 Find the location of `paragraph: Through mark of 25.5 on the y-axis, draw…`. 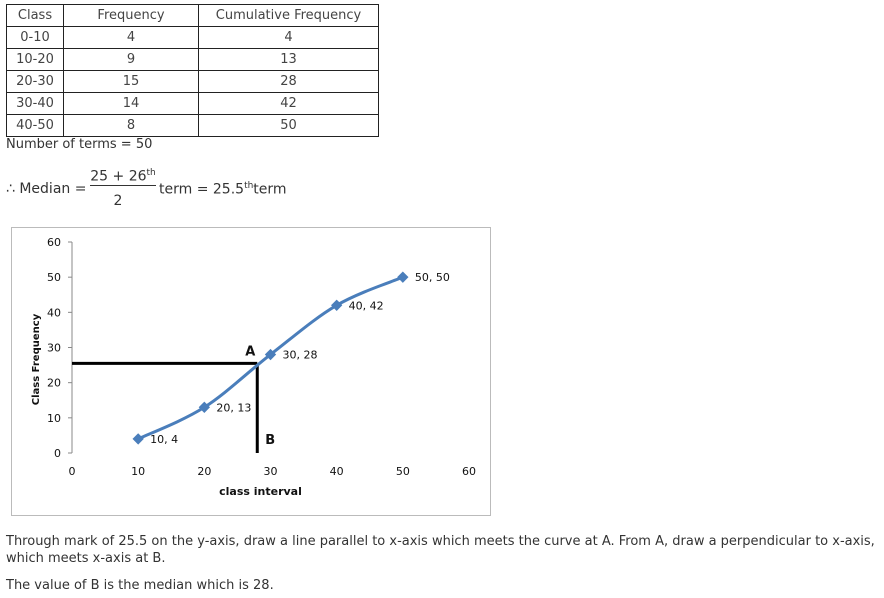

paragraph: Through mark of 25.5 on the y-axis, draw… is located at coordinates (440, 550).